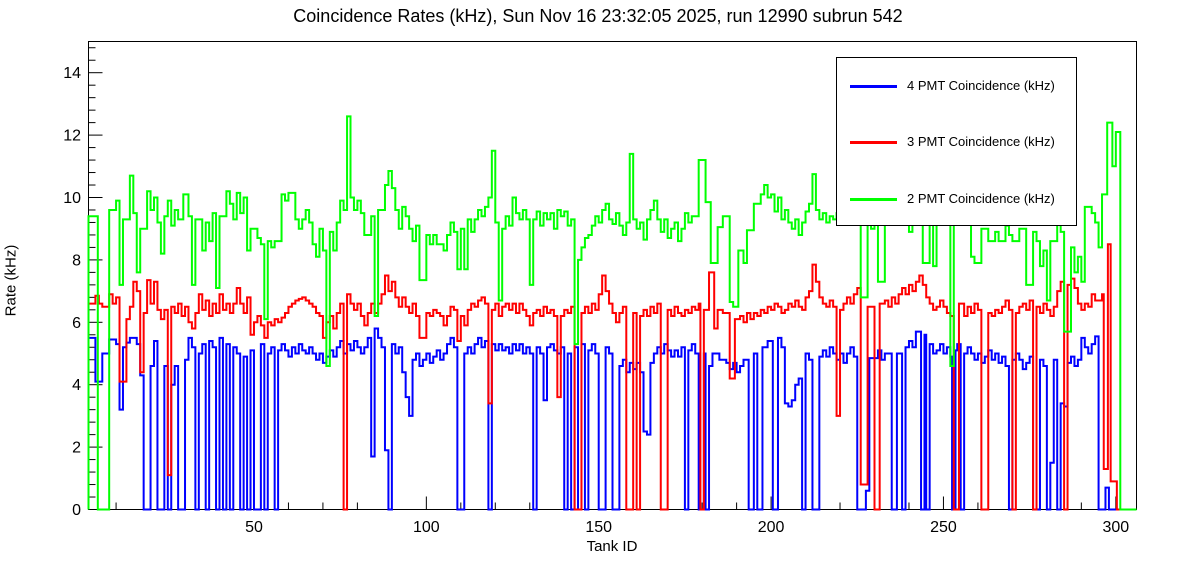 This screenshot has height=572, width=1196. Describe the element at coordinates (76, 260) in the screenshot. I see `y-tick-label: 8` at that location.